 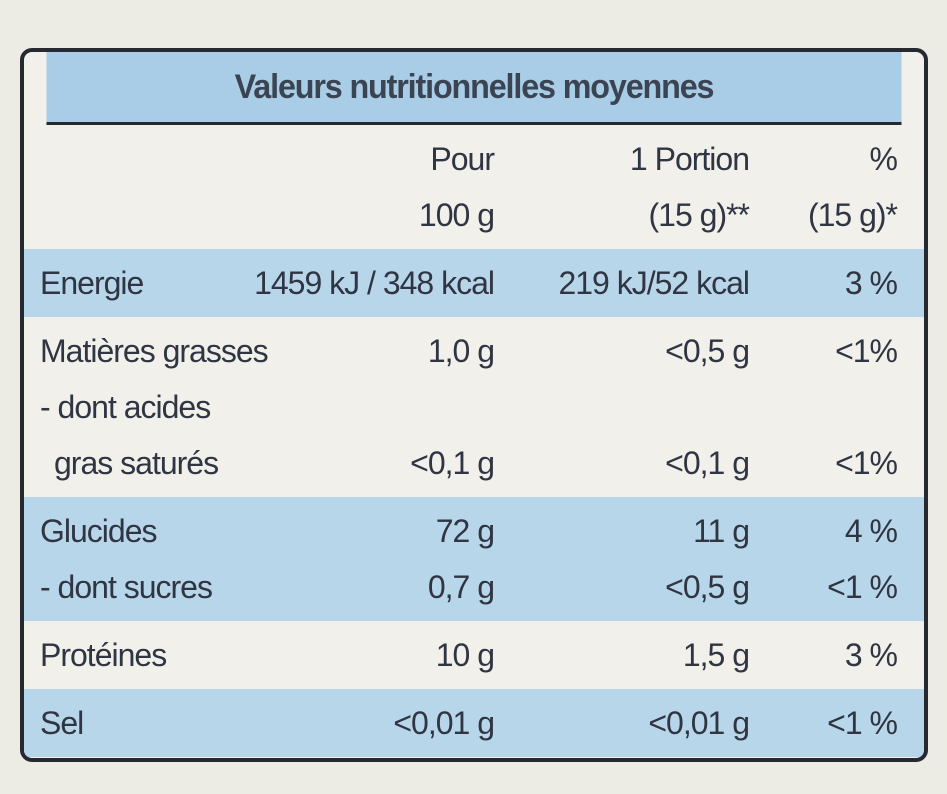 I want to click on table-band: Sel <0,01 g <0,01 g <1 %, so click(x=474, y=723).